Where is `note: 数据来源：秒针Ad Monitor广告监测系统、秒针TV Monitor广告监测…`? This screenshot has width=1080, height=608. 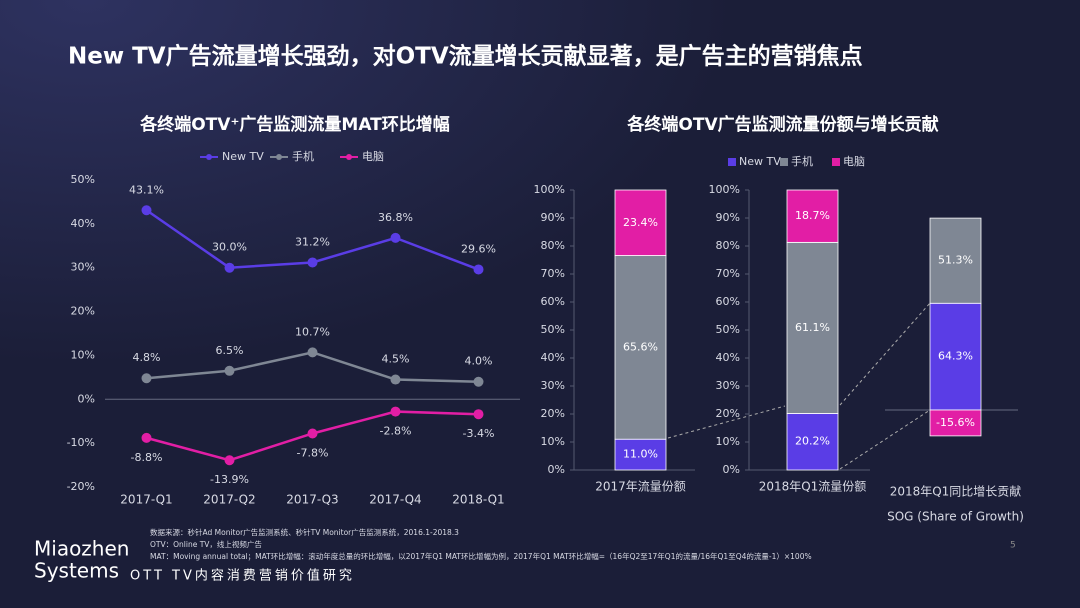 note: 数据来源：秒针Ad Monitor广告监测系统、秒针TV Monitor广告监测… is located at coordinates (304, 532).